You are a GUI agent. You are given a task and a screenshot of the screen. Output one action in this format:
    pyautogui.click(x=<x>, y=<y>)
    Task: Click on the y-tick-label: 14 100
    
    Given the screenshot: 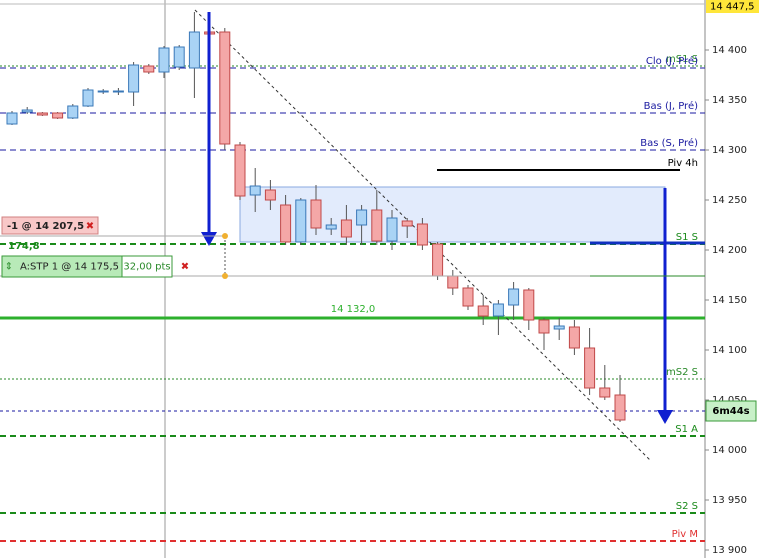 What is the action you would take?
    pyautogui.click(x=729, y=350)
    